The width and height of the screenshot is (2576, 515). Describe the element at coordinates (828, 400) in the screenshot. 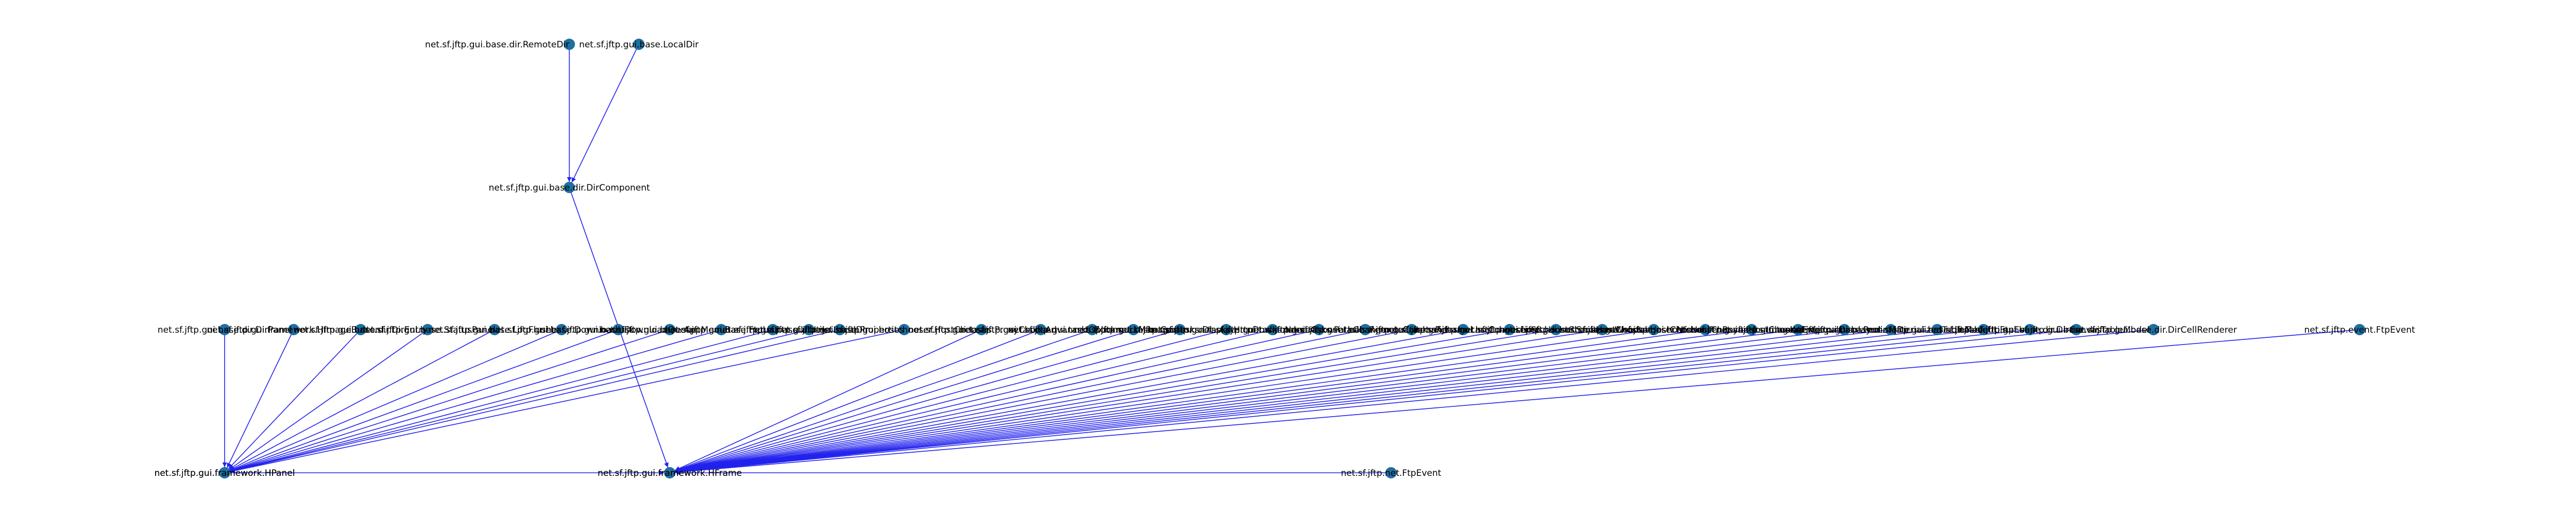

I see `edge-n20-n45` at that location.